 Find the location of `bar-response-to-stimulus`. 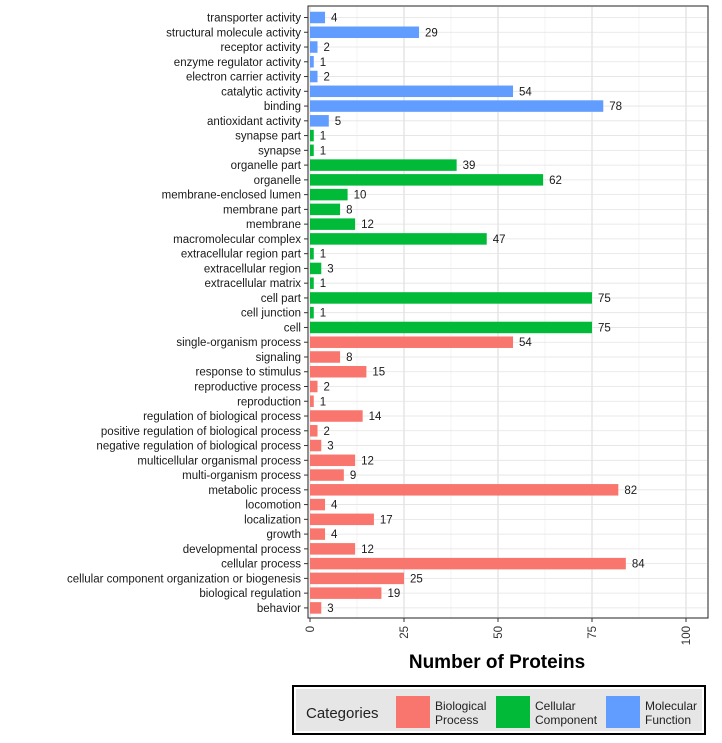

bar-response-to-stimulus is located at coordinates (338, 371).